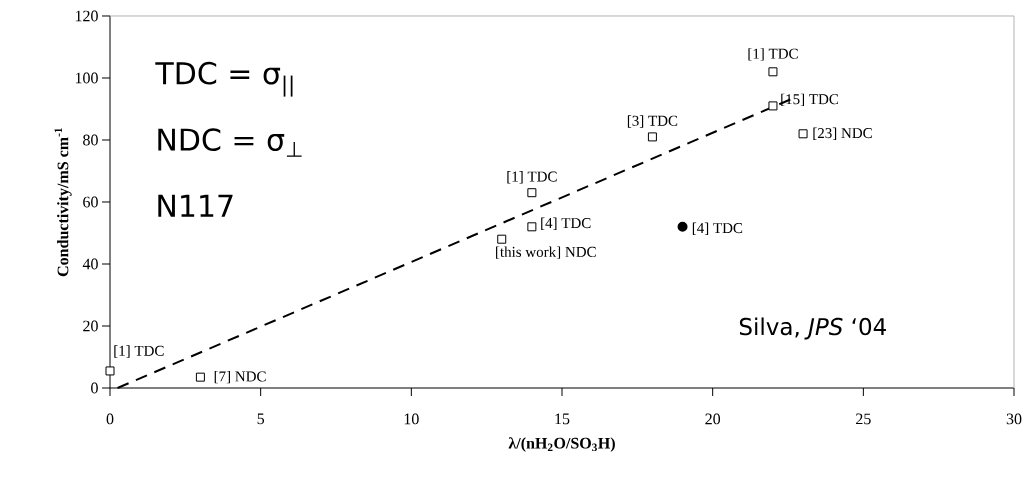  Describe the element at coordinates (713, 419) in the screenshot. I see `x-tick-label: 20` at that location.